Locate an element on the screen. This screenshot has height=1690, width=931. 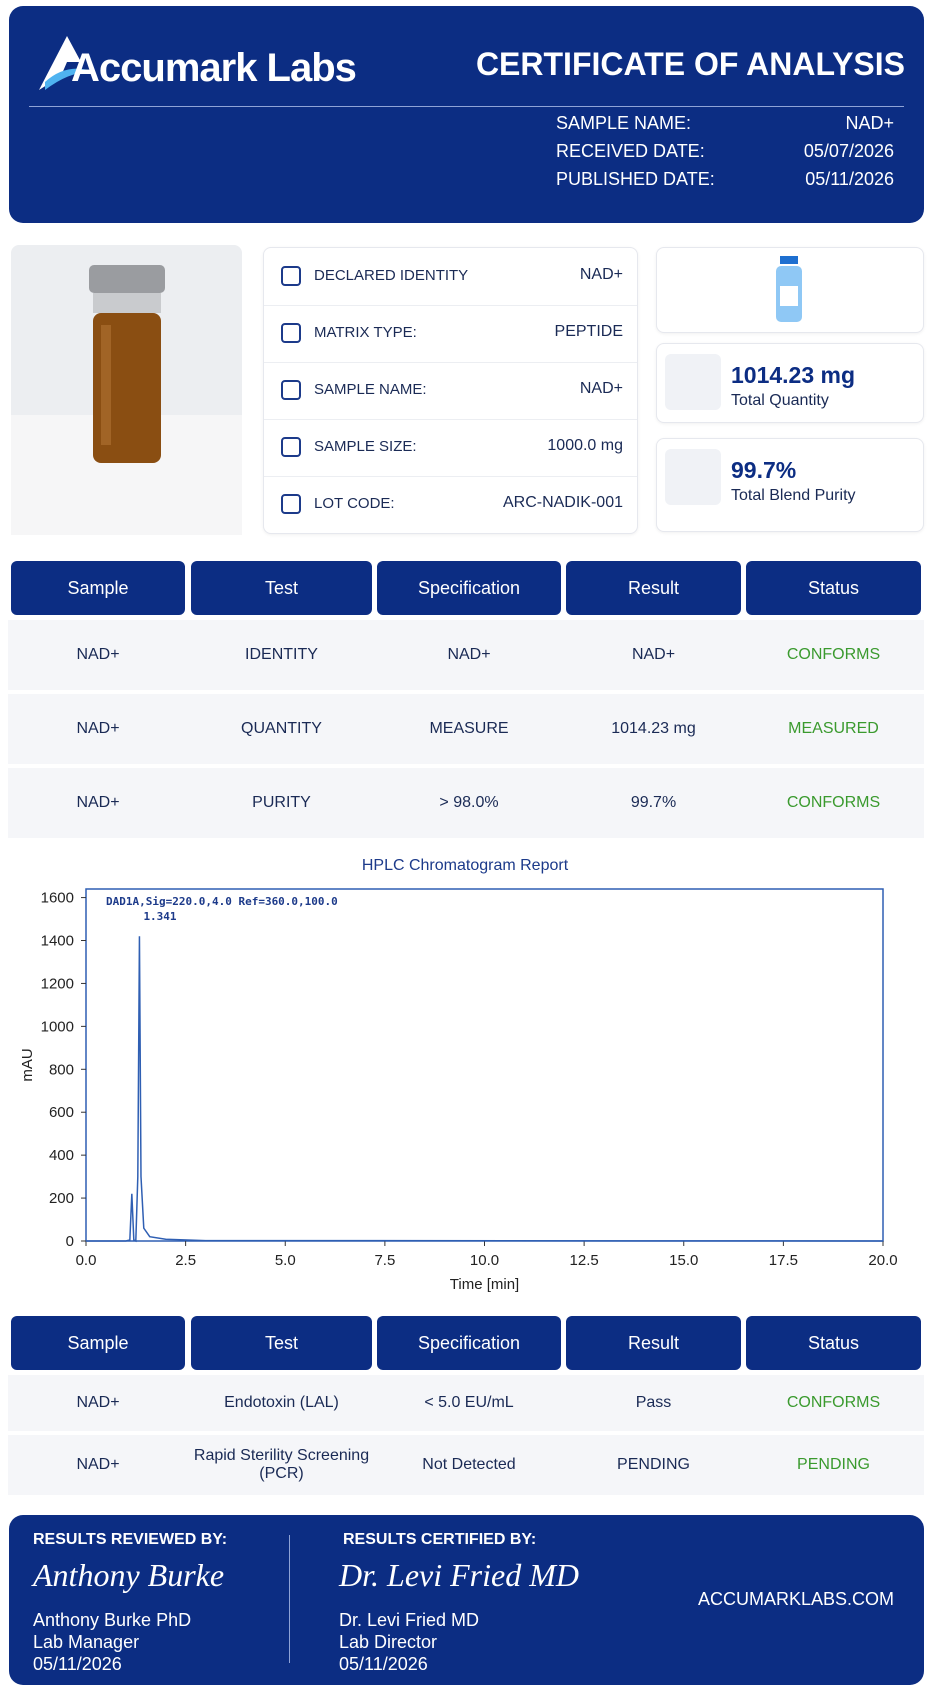
y-axis-label: mAU is located at coordinates (27, 1064).